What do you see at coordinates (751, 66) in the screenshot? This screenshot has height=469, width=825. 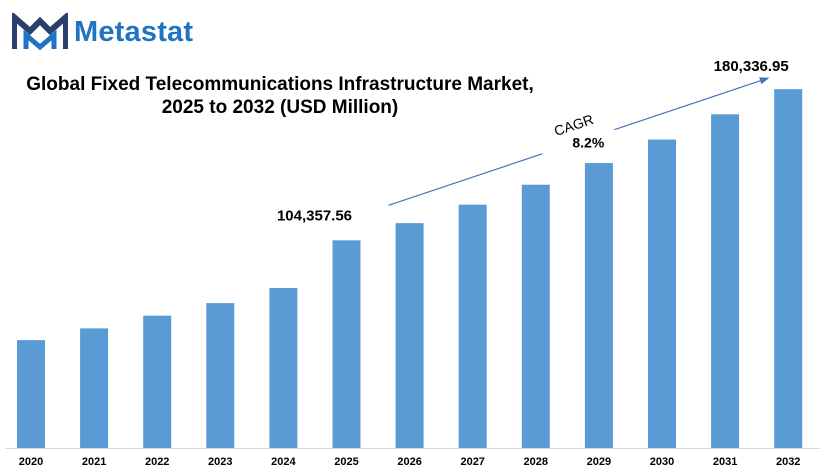 I see `data-label-2032: 180,336.95` at bounding box center [751, 66].